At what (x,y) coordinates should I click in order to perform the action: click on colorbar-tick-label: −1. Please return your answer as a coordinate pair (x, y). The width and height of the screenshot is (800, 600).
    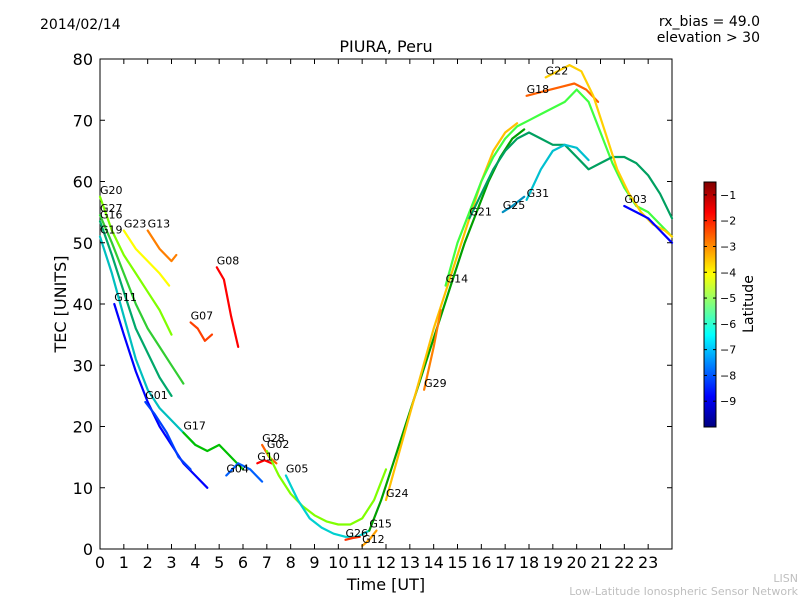
    Looking at the image, I should click on (728, 195).